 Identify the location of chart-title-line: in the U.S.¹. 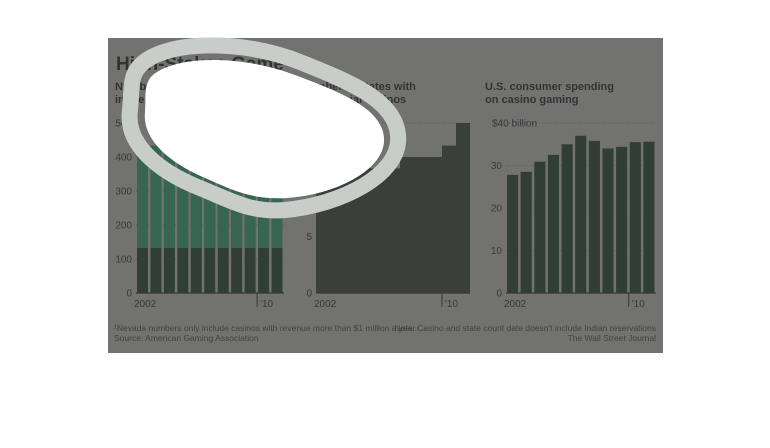
(144, 100).